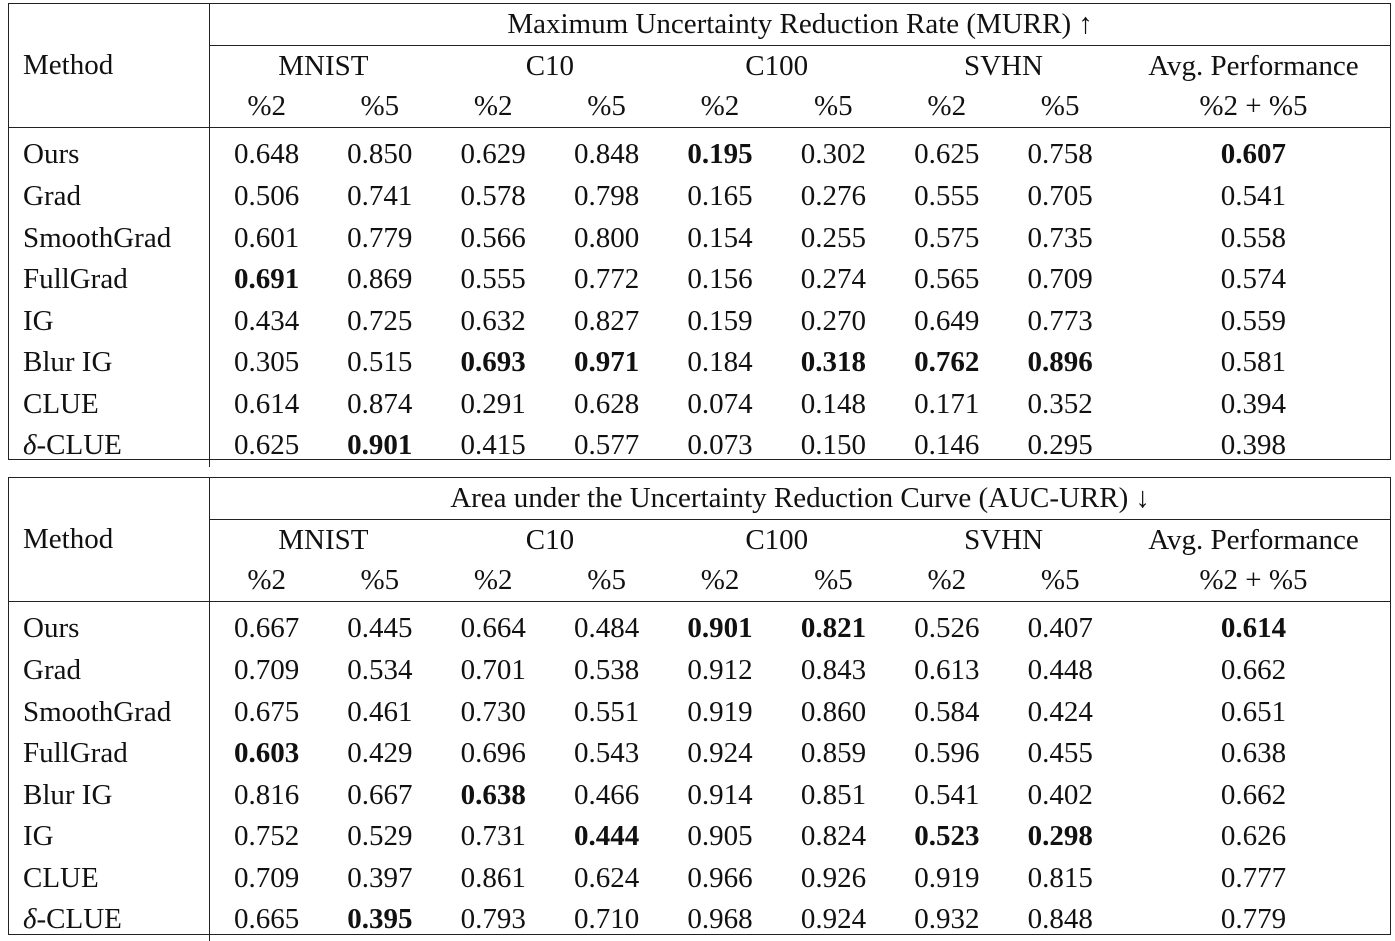 The height and width of the screenshot is (941, 1395). I want to click on method-name: Blur IG, so click(110, 363).